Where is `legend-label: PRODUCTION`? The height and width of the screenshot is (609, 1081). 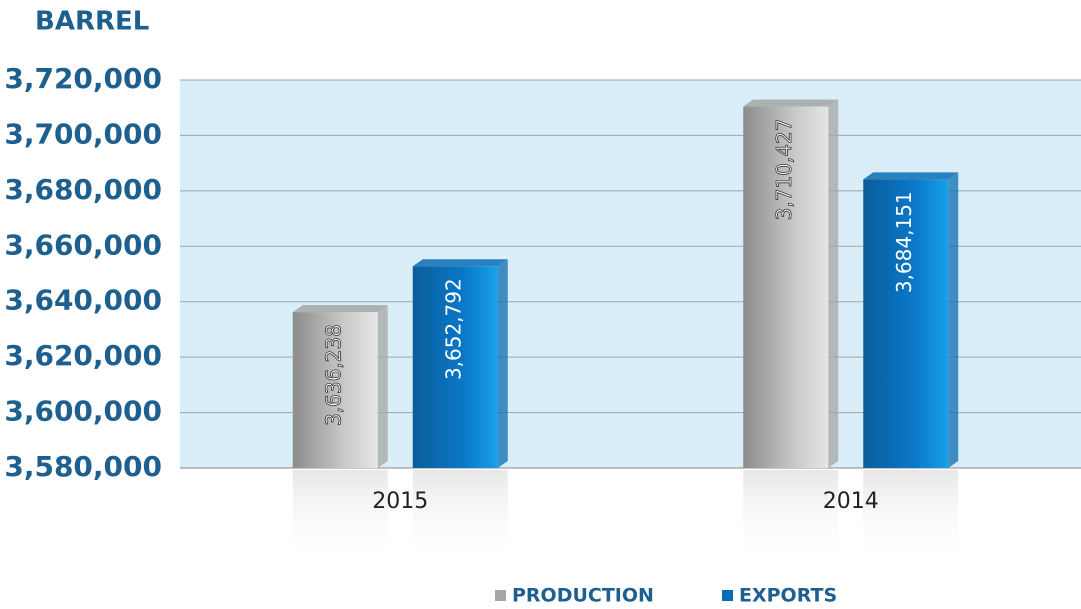
legend-label: PRODUCTION is located at coordinates (583, 596).